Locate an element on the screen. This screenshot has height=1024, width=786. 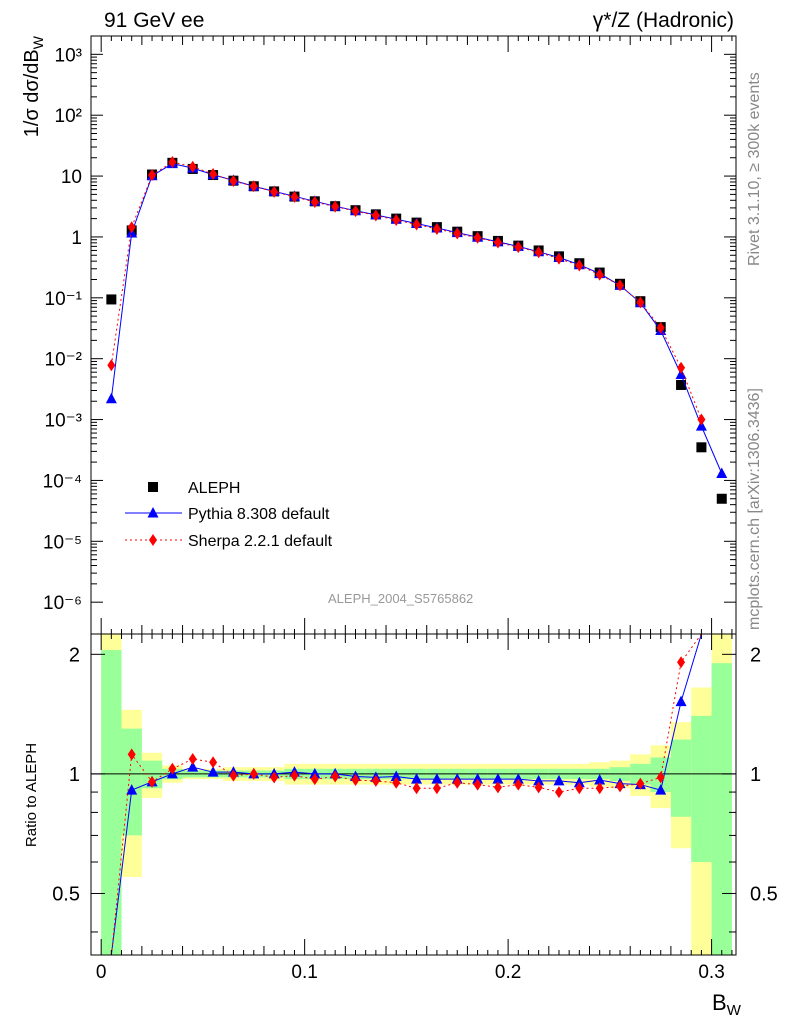
y-tick-label: 10⁻⁴ is located at coordinates (62, 481).